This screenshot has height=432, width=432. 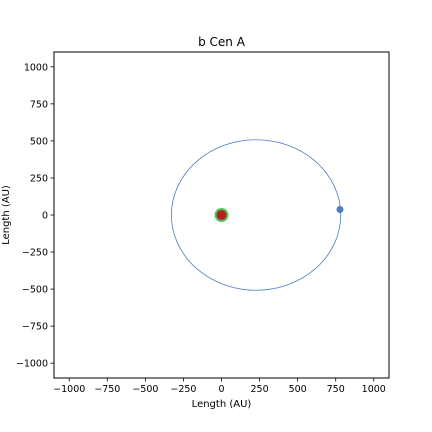 What do you see at coordinates (6, 215) in the screenshot?
I see `y-axis-label: Length (AU)` at bounding box center [6, 215].